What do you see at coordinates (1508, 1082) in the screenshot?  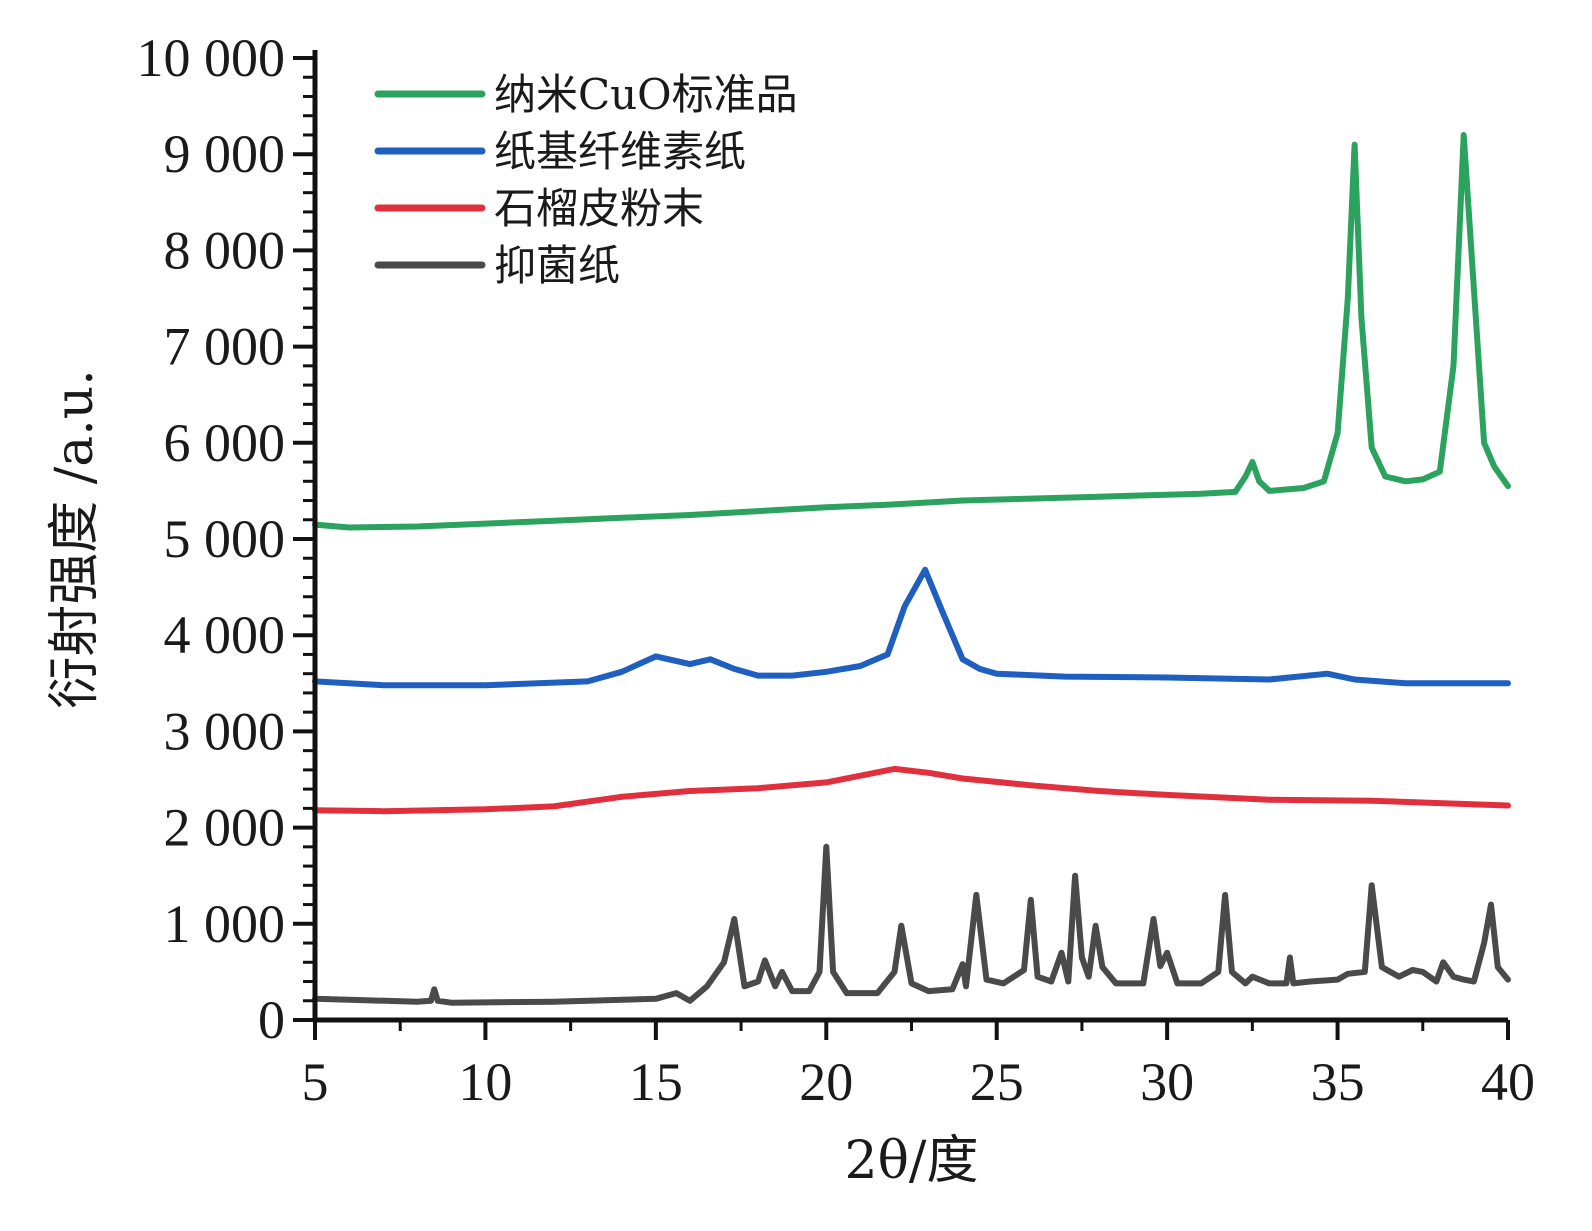 I see `x-tick-label: 40` at bounding box center [1508, 1082].